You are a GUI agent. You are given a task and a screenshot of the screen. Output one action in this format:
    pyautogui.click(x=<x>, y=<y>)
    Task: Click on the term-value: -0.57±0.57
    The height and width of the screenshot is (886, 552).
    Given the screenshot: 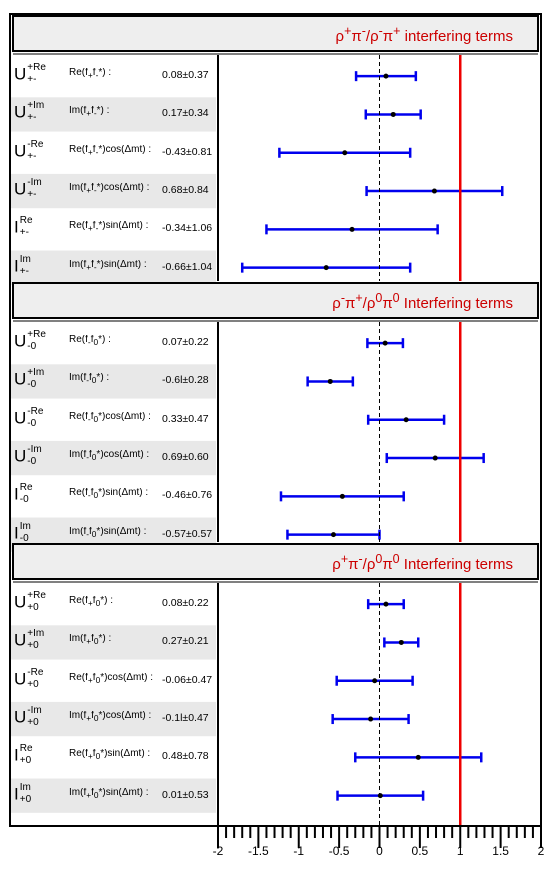 What is the action you would take?
    pyautogui.click(x=187, y=534)
    